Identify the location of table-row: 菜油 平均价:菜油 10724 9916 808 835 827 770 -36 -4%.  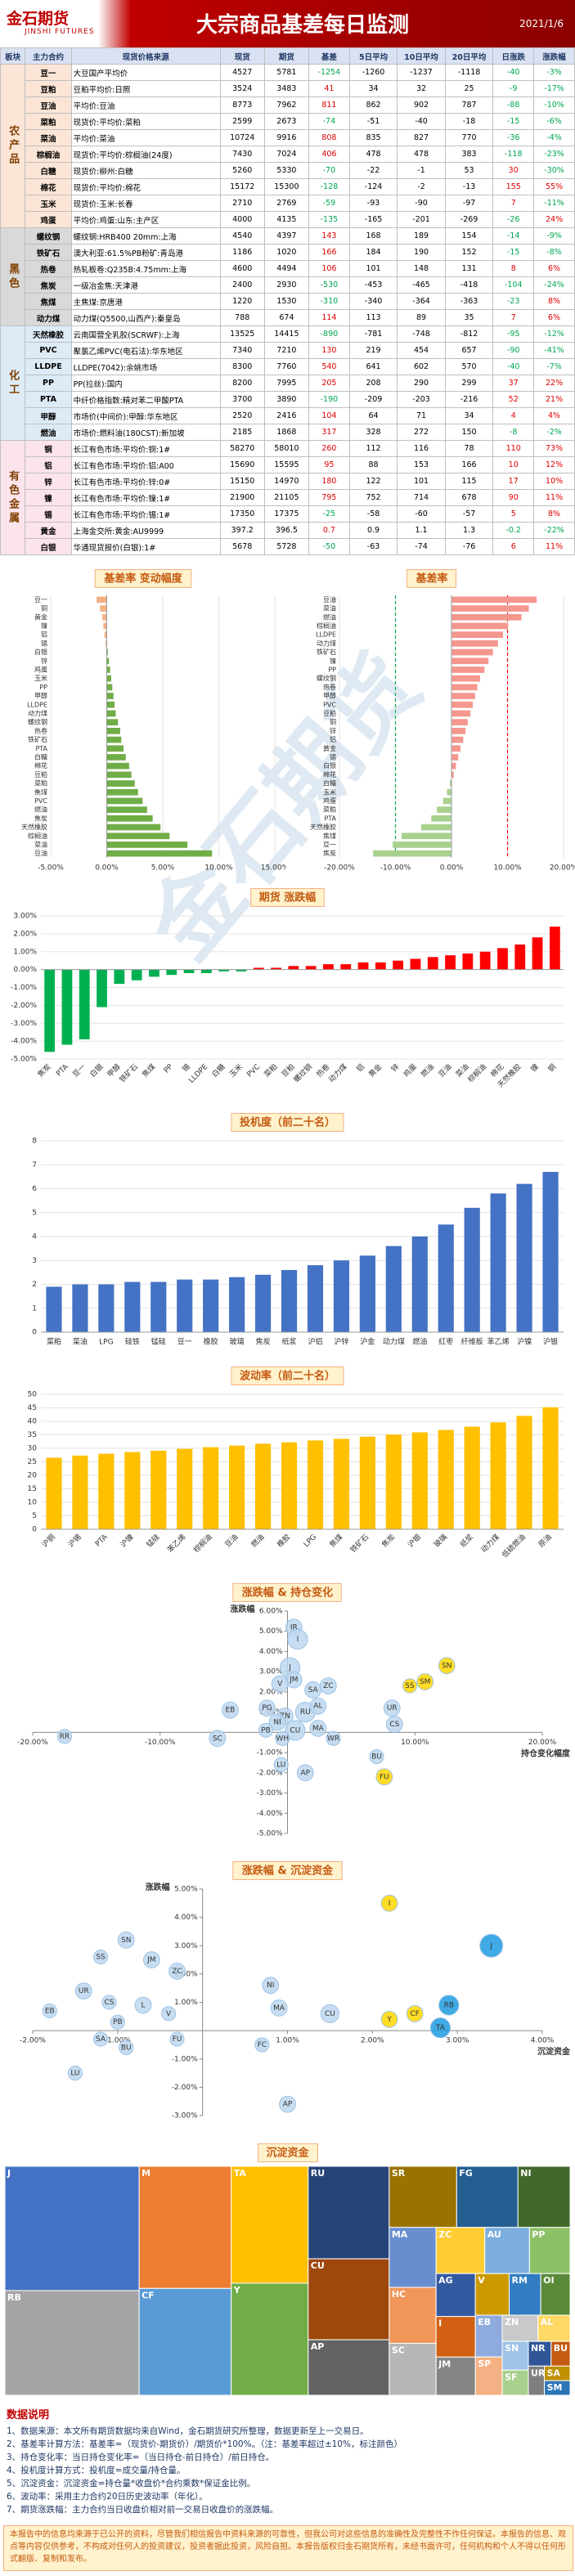
(288, 138).